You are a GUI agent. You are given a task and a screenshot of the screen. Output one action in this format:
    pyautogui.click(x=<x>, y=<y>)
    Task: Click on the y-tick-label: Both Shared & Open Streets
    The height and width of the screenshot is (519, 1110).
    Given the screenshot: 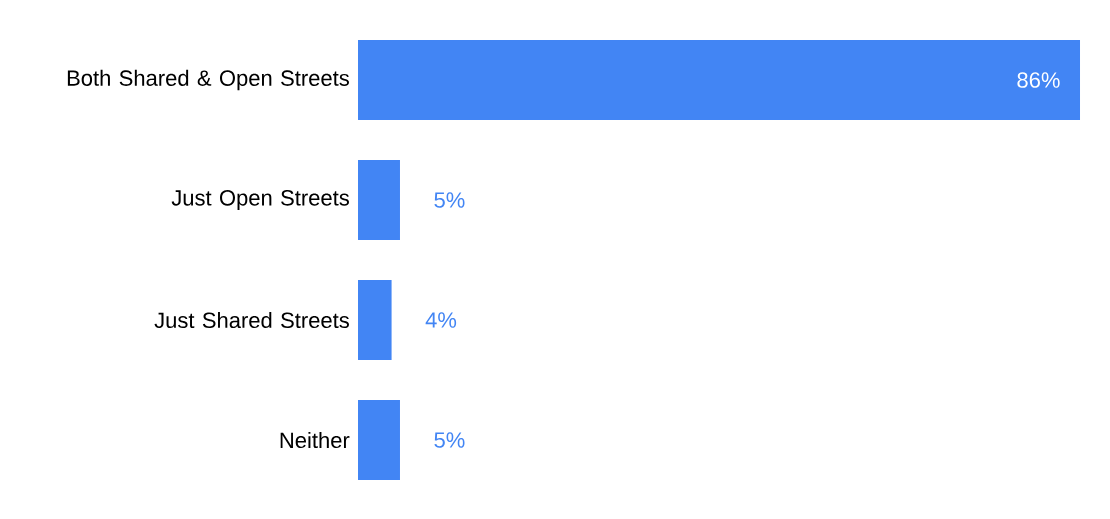 What is the action you would take?
    pyautogui.click(x=208, y=80)
    